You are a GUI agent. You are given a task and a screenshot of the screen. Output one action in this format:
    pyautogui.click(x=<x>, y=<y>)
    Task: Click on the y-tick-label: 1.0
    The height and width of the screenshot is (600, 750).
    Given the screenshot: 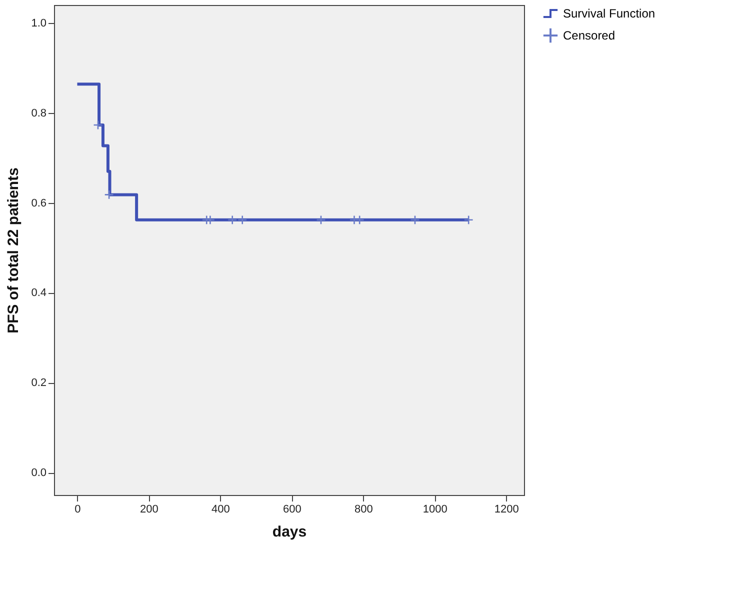 What is the action you would take?
    pyautogui.click(x=38, y=23)
    